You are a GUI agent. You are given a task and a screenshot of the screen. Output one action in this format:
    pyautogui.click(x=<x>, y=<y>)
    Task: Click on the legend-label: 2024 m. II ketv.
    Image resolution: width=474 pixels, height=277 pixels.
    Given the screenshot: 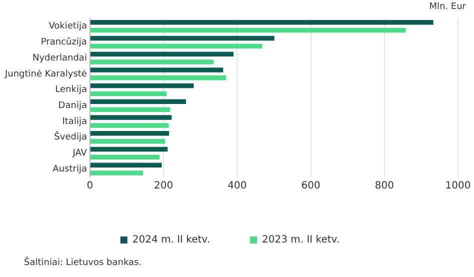 What is the action you would take?
    pyautogui.click(x=171, y=240)
    